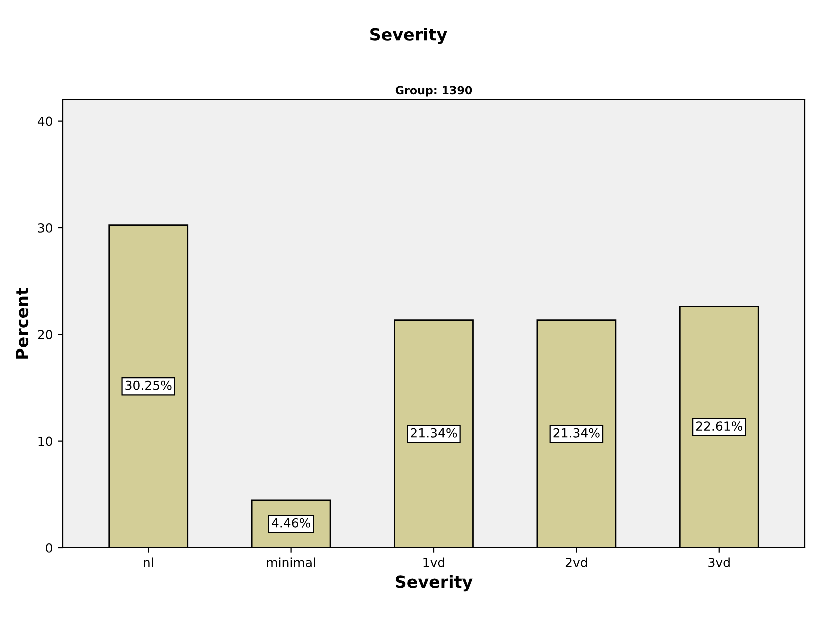  What do you see at coordinates (45, 441) in the screenshot?
I see `y-tick-label: 10` at bounding box center [45, 441].